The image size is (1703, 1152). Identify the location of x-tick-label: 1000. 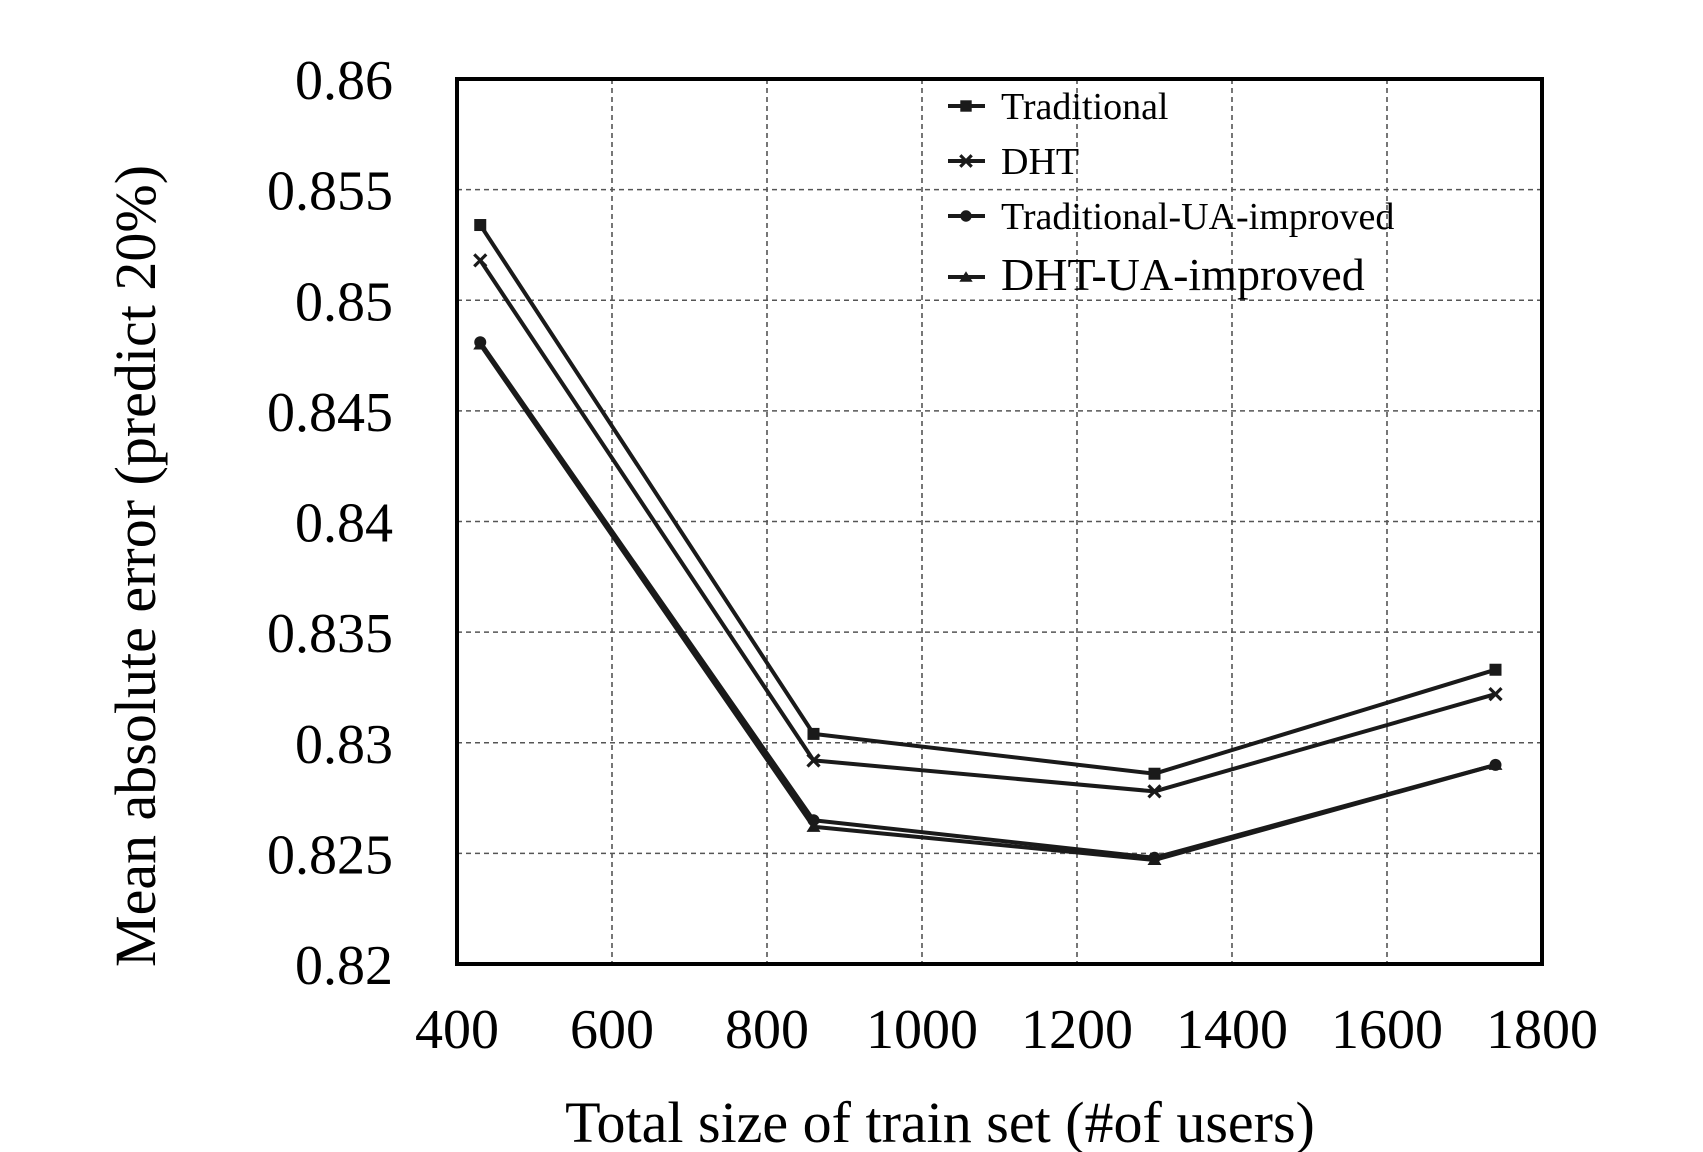
(922, 1030).